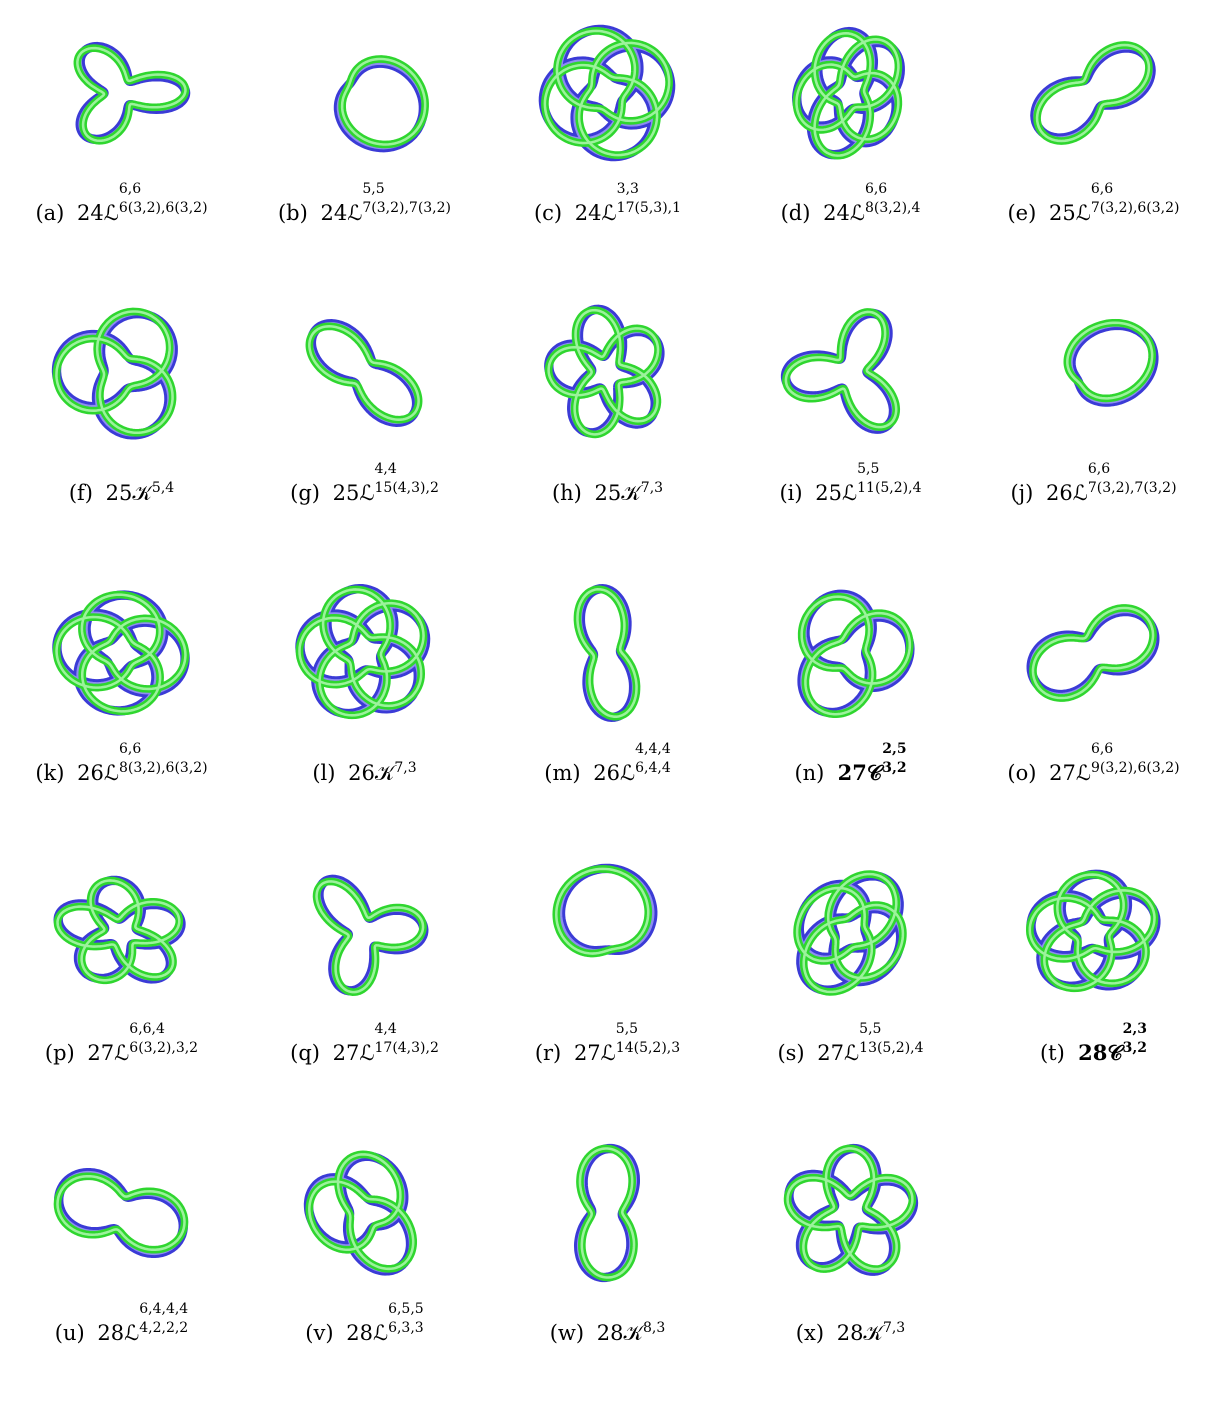 The height and width of the screenshot is (1408, 1215). What do you see at coordinates (407, 484) in the screenshot?
I see `caption-indices: 4,4 15(4,3),2` at bounding box center [407, 484].